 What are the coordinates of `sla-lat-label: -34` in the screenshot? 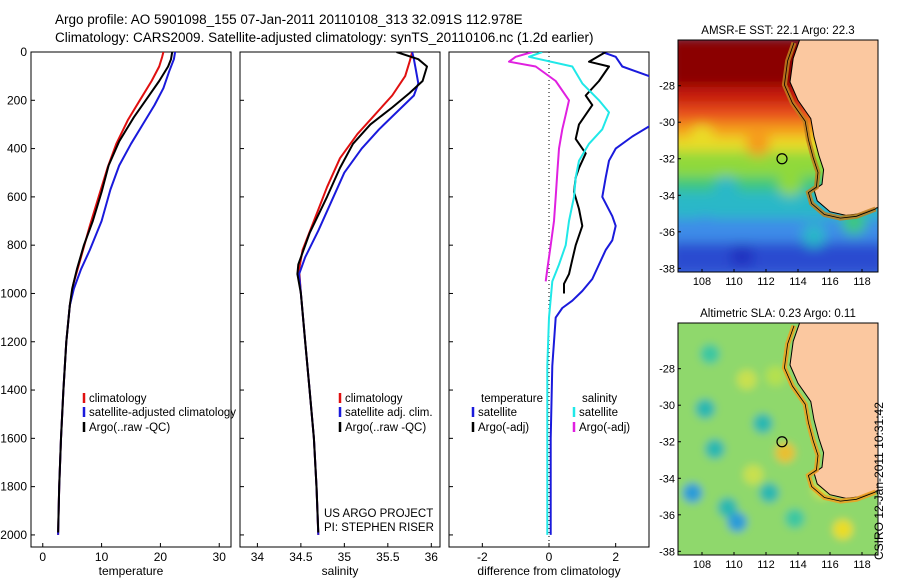 It's located at (667, 479).